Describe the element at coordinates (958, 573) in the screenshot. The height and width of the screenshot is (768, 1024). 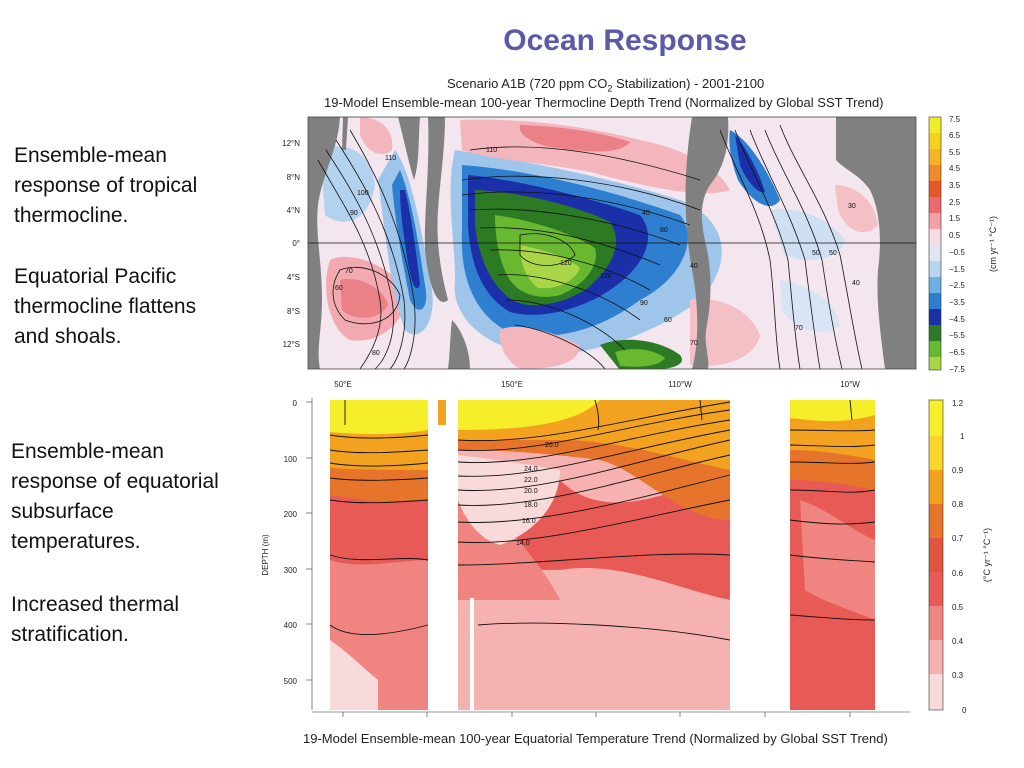
I see `colorbar-tick: 0.6` at that location.